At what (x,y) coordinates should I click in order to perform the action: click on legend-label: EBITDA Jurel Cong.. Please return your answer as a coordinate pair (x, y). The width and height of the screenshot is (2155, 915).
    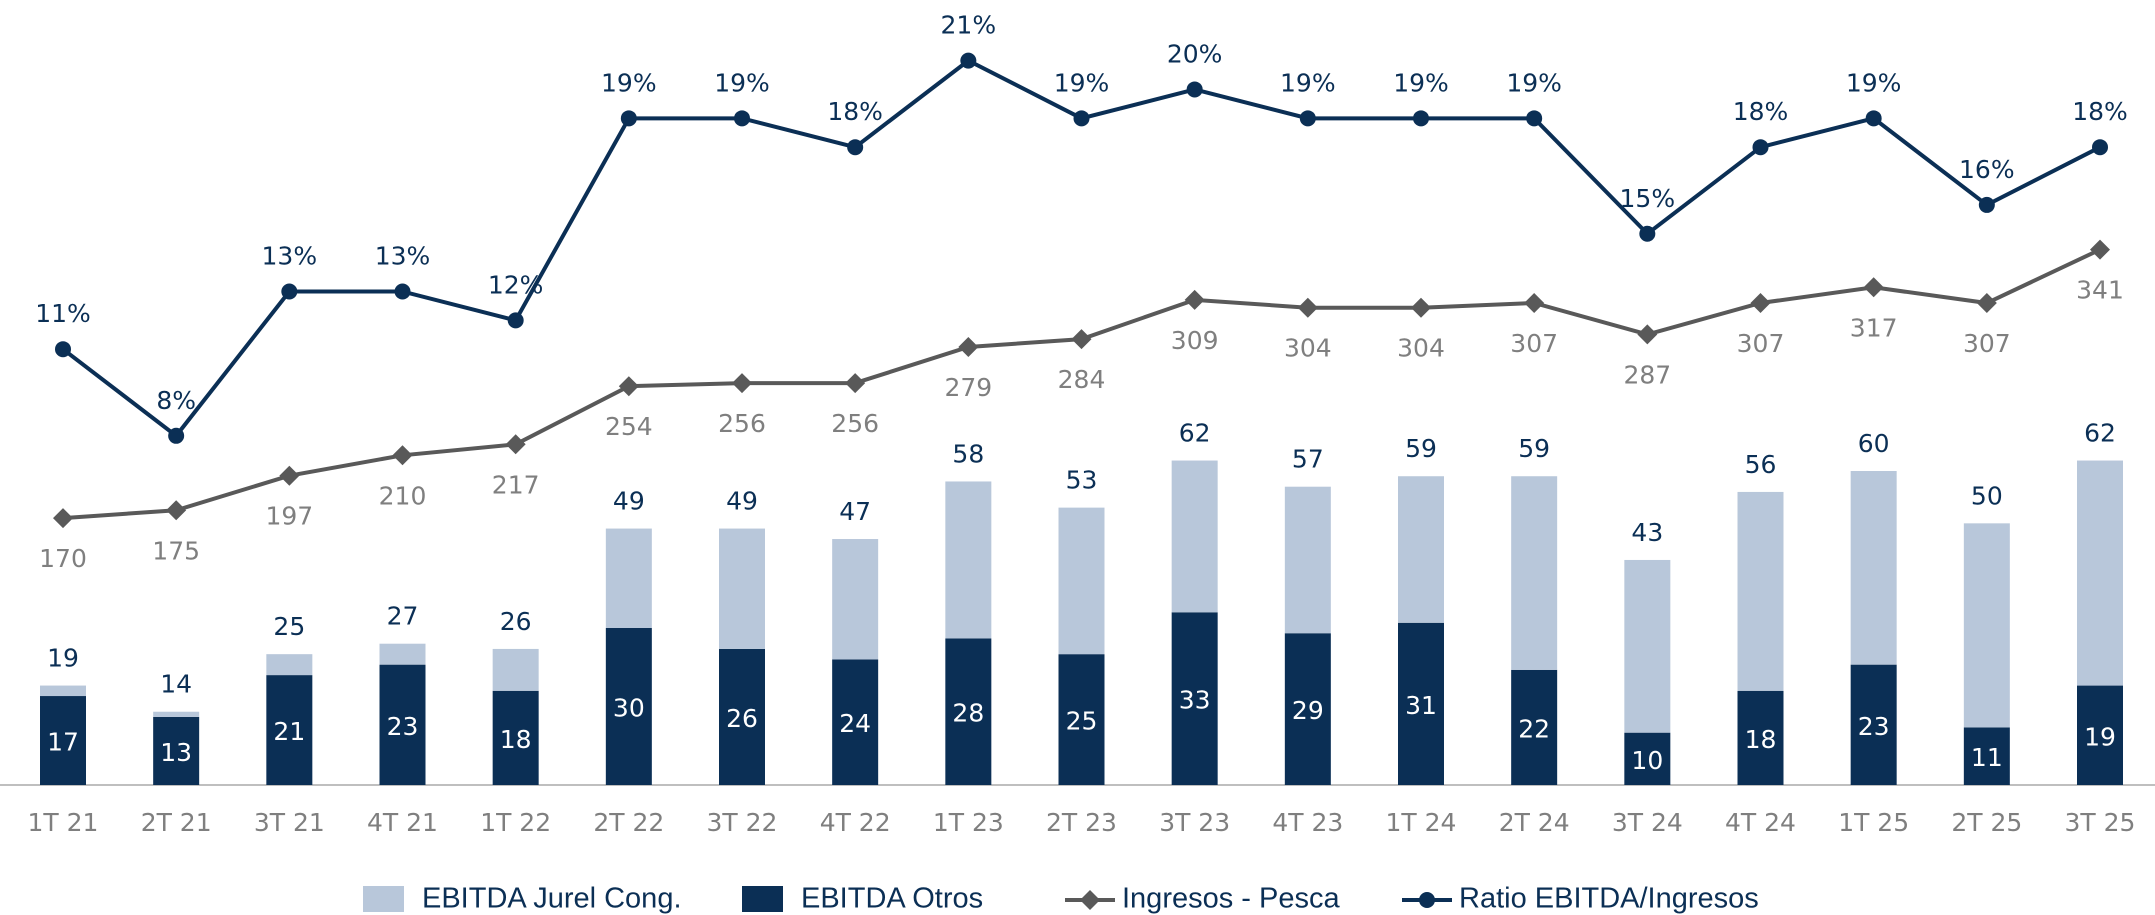
    Looking at the image, I should click on (552, 899).